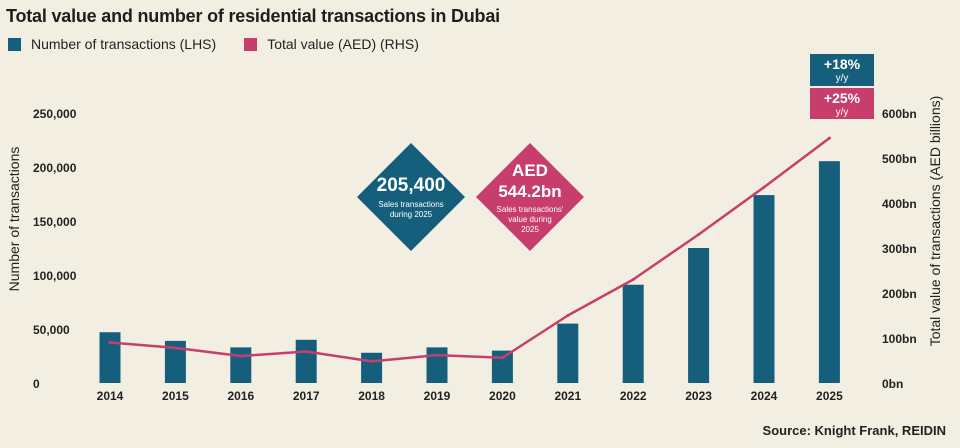  What do you see at coordinates (55, 276) in the screenshot?
I see `y-tick-left-2: 100,000` at bounding box center [55, 276].